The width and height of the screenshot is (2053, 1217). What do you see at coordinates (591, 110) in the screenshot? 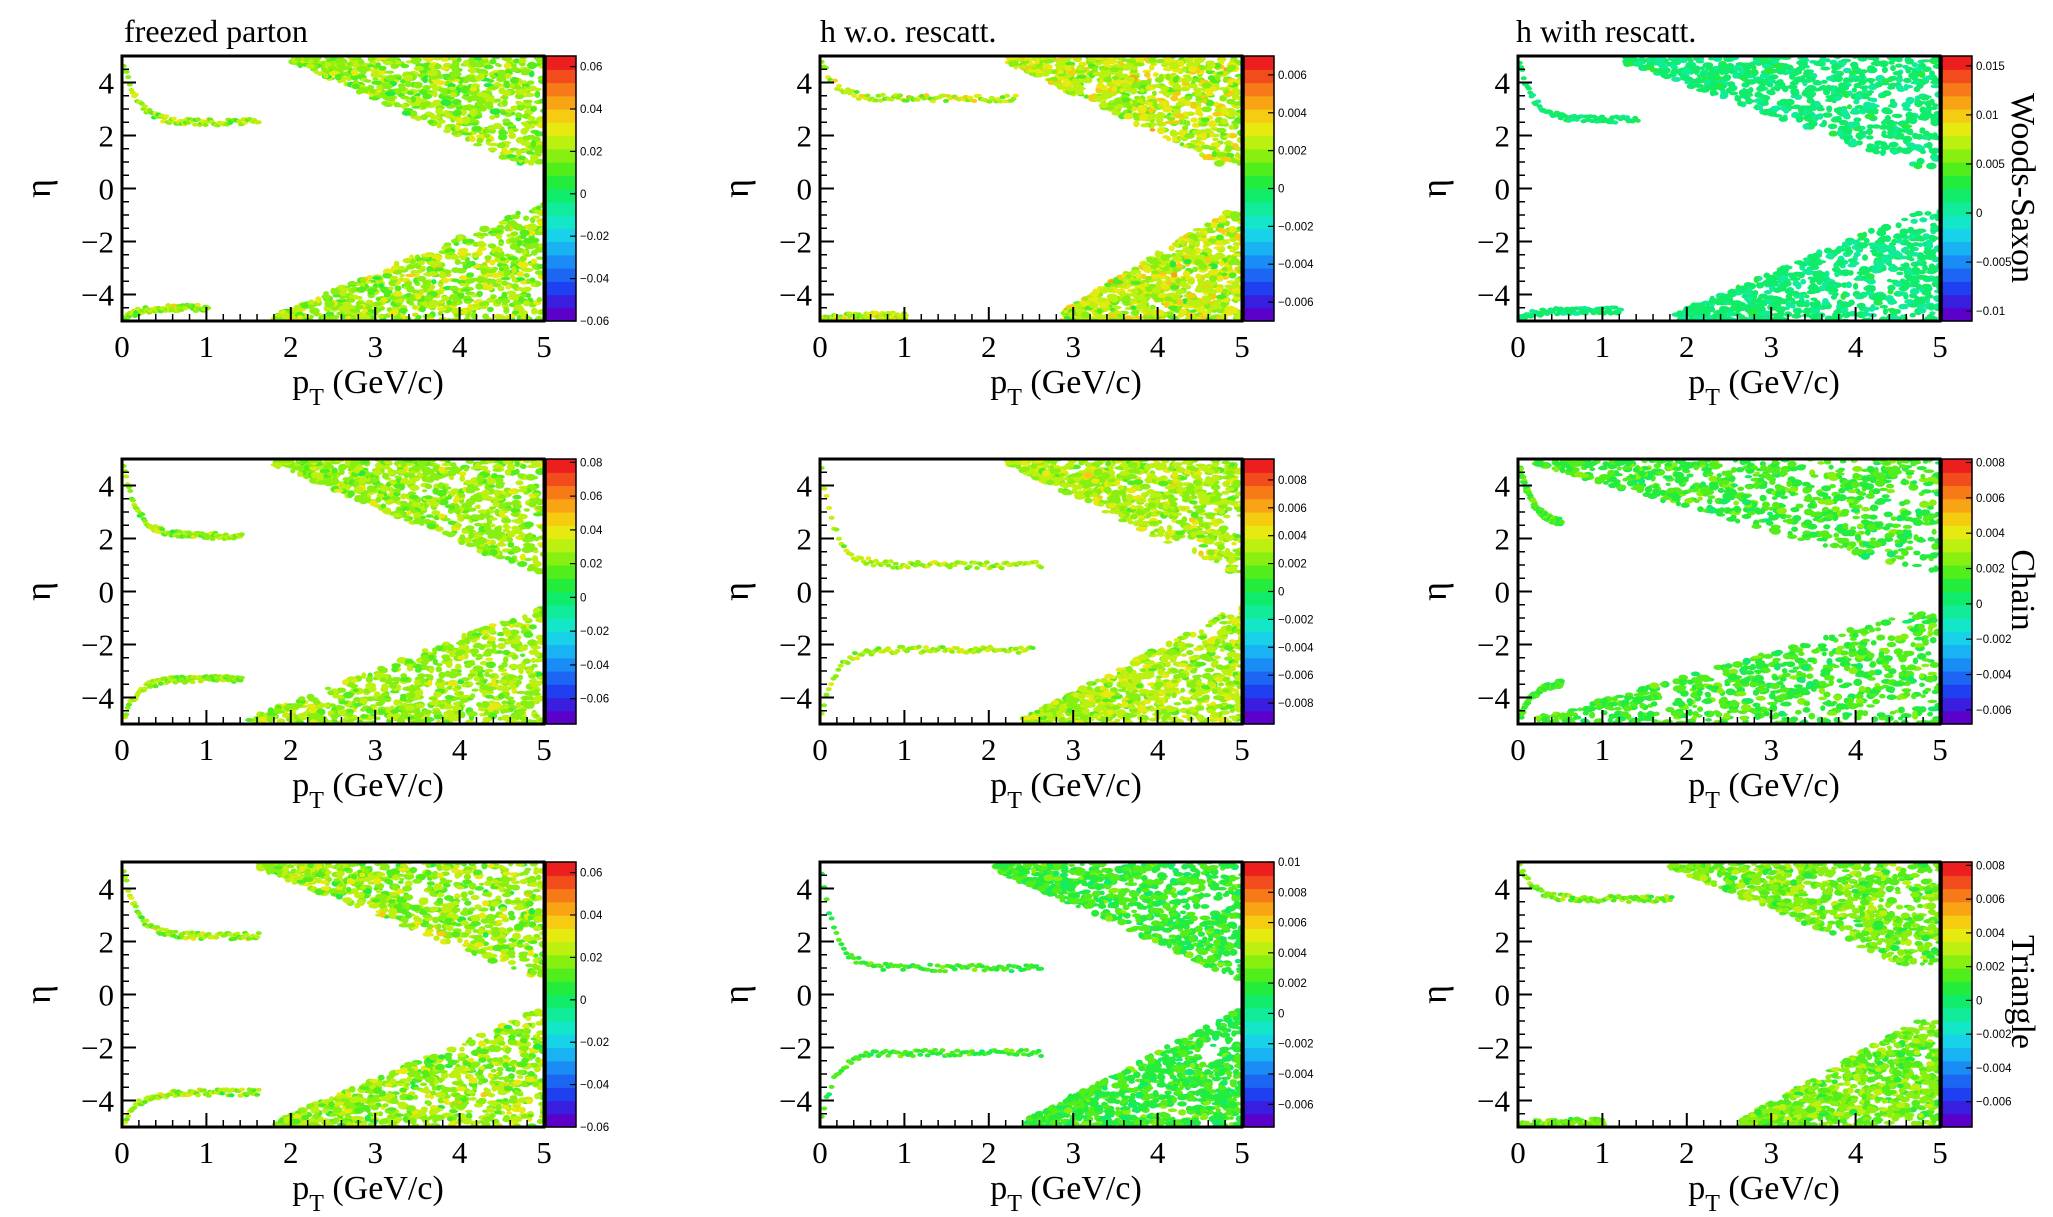
I see `colorbar-tick-label: 0.04` at bounding box center [591, 110].